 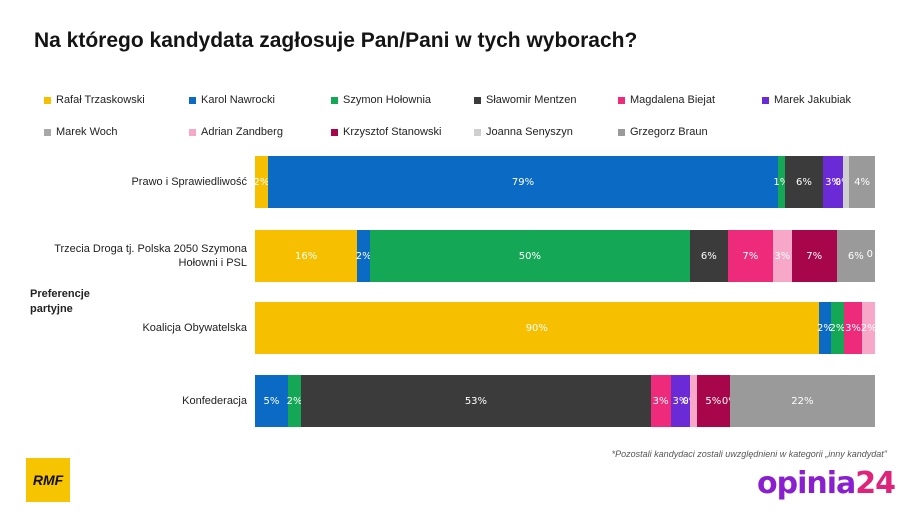 I want to click on legend-item-senyszyn: Joanna Senyszyn, so click(x=523, y=132).